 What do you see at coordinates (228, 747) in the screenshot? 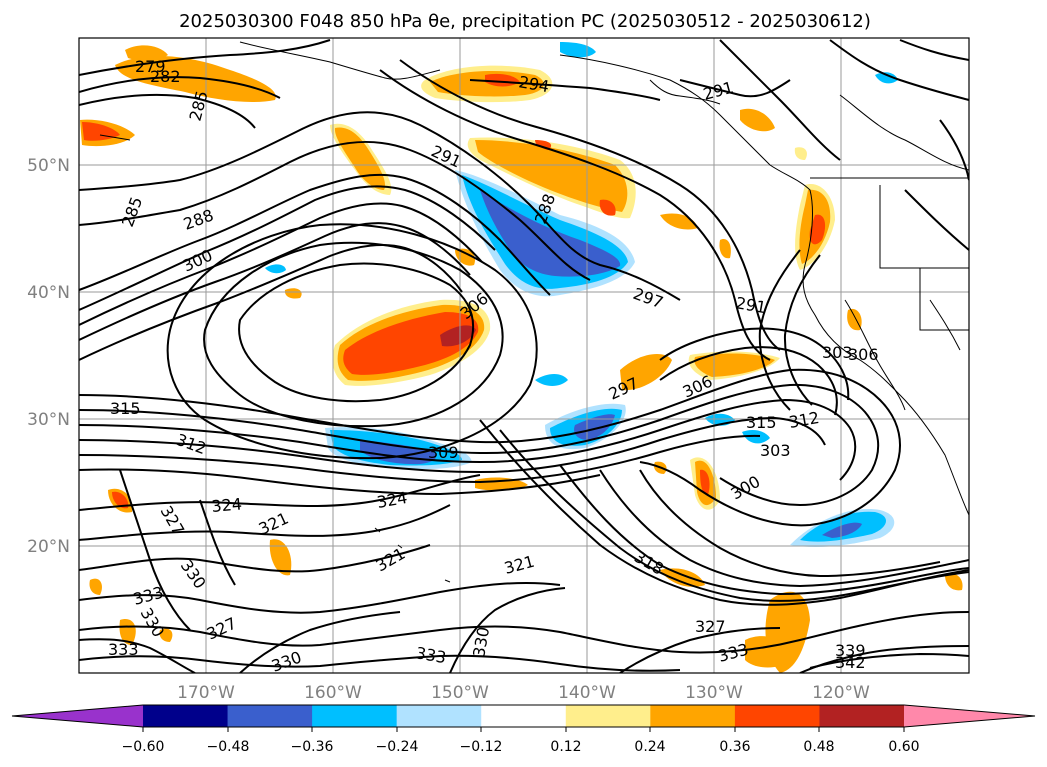
I see `colorbar-tick-label: −0.48` at bounding box center [228, 747].